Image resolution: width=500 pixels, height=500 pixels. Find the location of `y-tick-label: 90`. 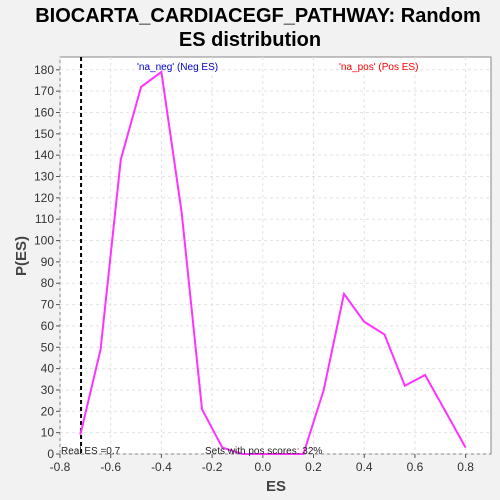

y-tick-label: 90 is located at coordinates (48, 262).